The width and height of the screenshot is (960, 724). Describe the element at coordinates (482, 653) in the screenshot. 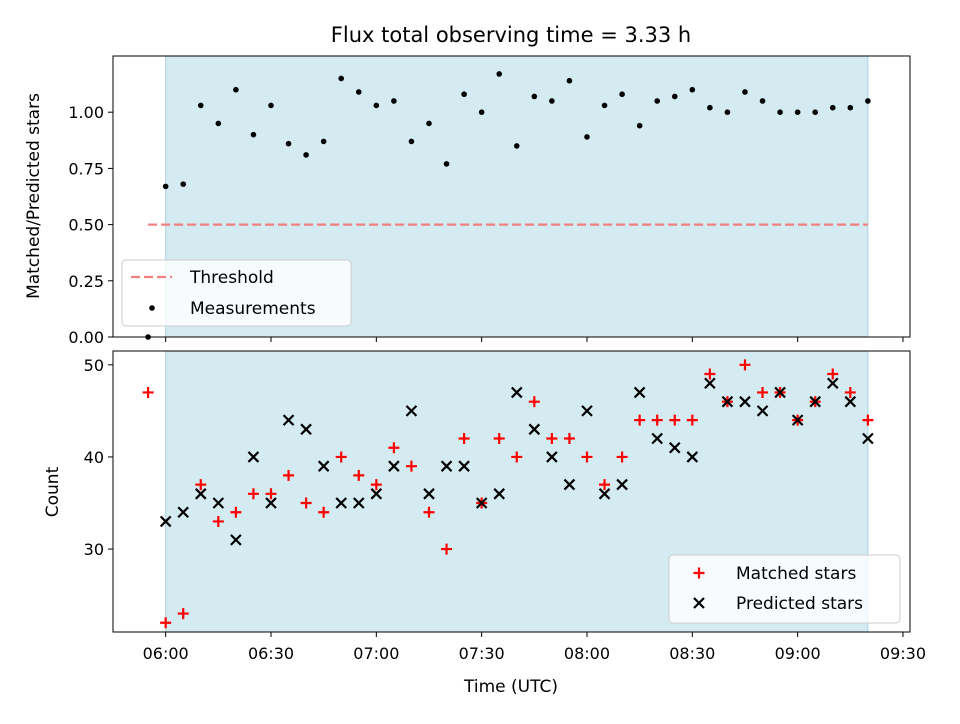

I see `x-tick-label: 07:30` at that location.